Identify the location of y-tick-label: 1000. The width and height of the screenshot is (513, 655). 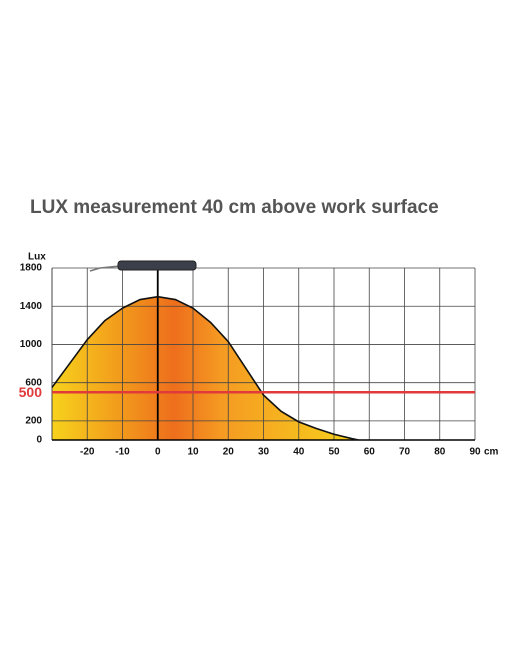
(31, 344).